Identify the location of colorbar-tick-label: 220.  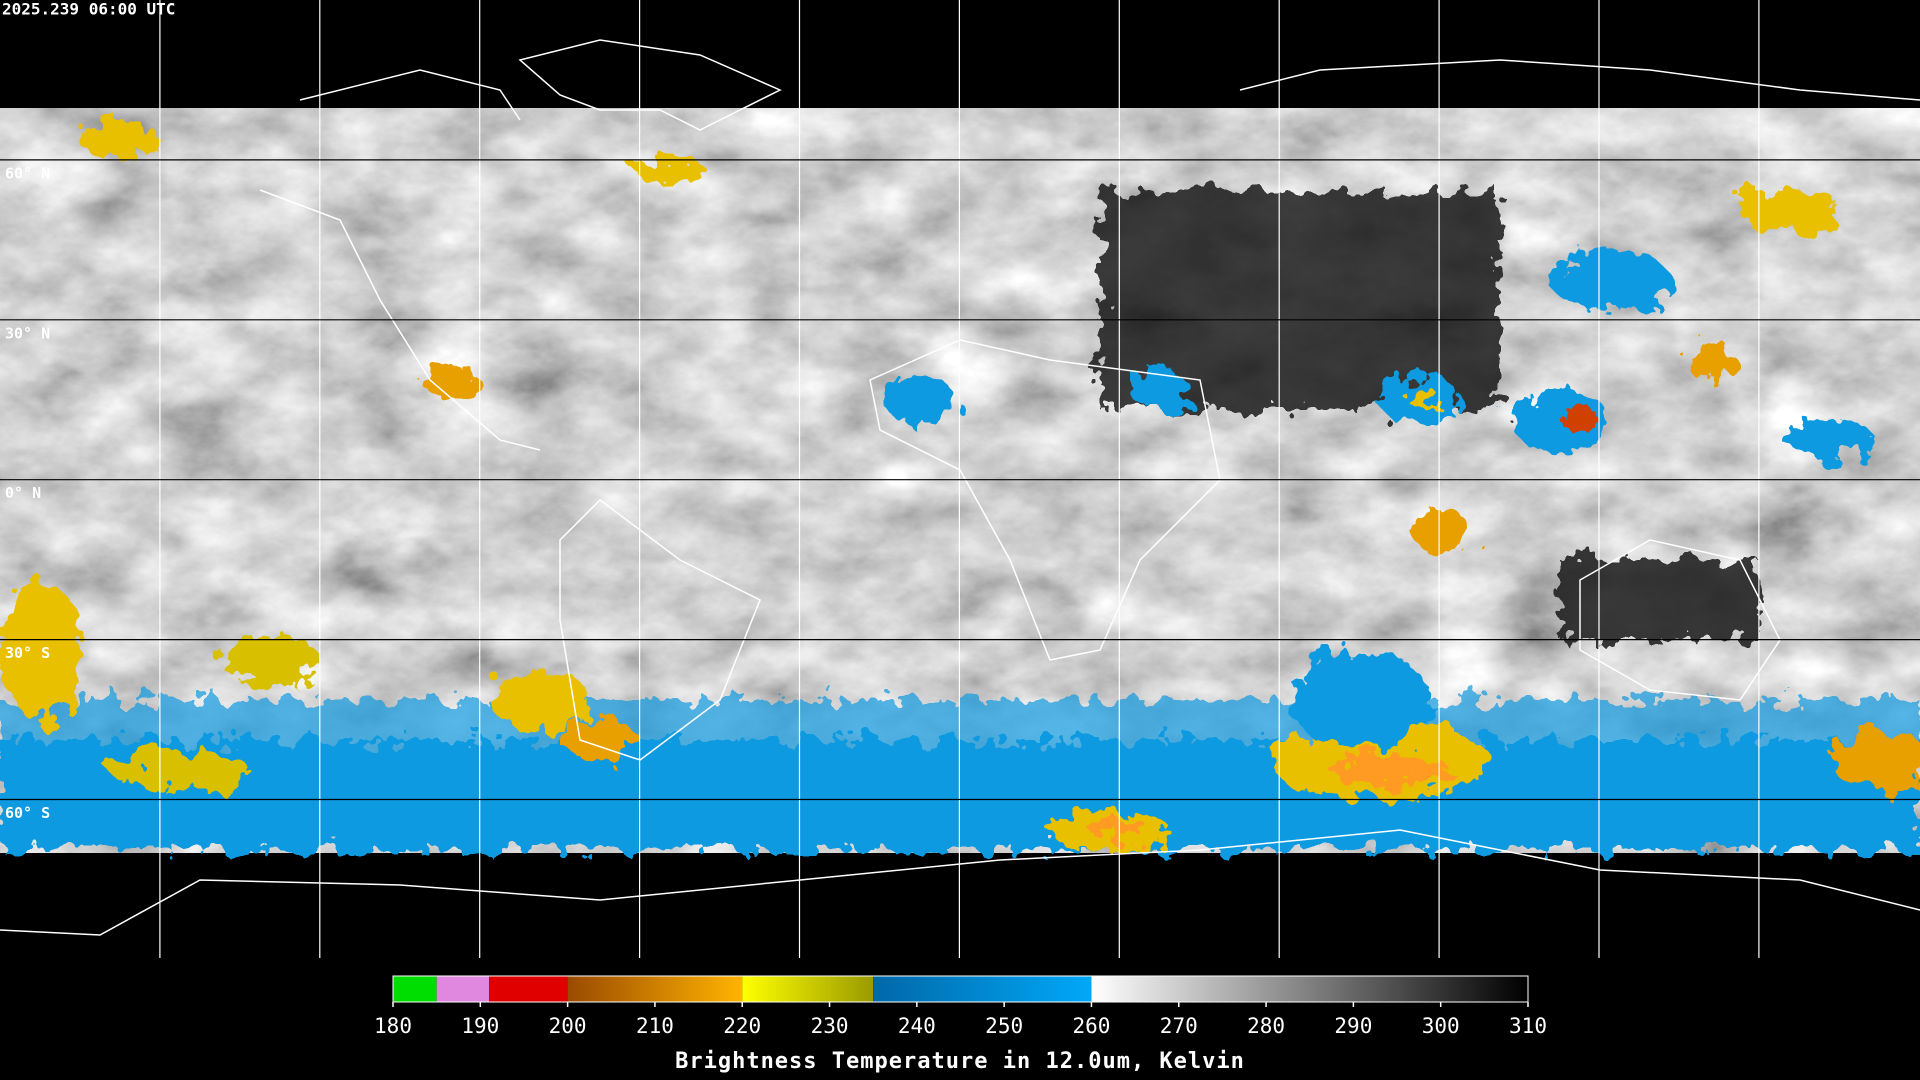
(742, 1026).